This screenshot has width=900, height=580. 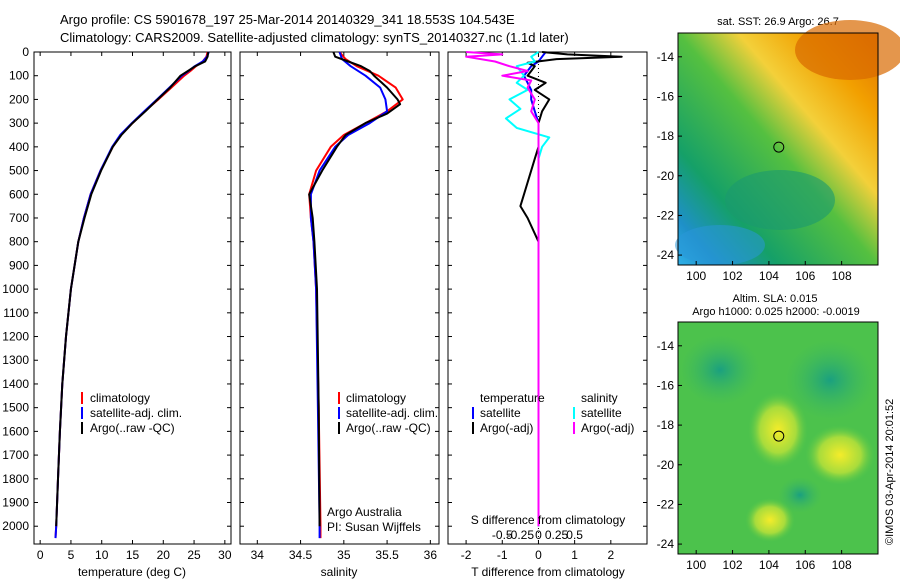 What do you see at coordinates (19, 99) in the screenshot?
I see `depth-tick-label: 200` at bounding box center [19, 99].